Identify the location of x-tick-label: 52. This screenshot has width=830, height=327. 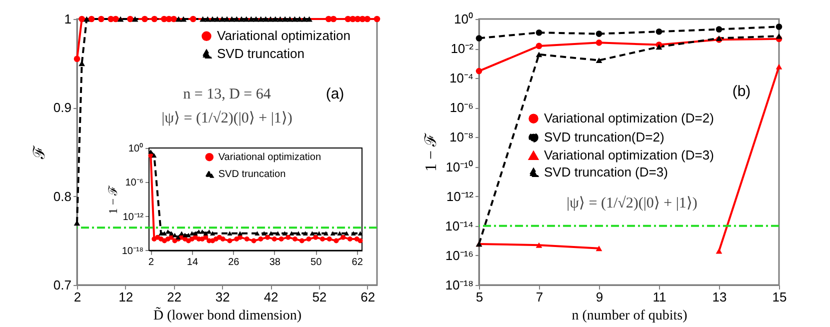
(319, 297).